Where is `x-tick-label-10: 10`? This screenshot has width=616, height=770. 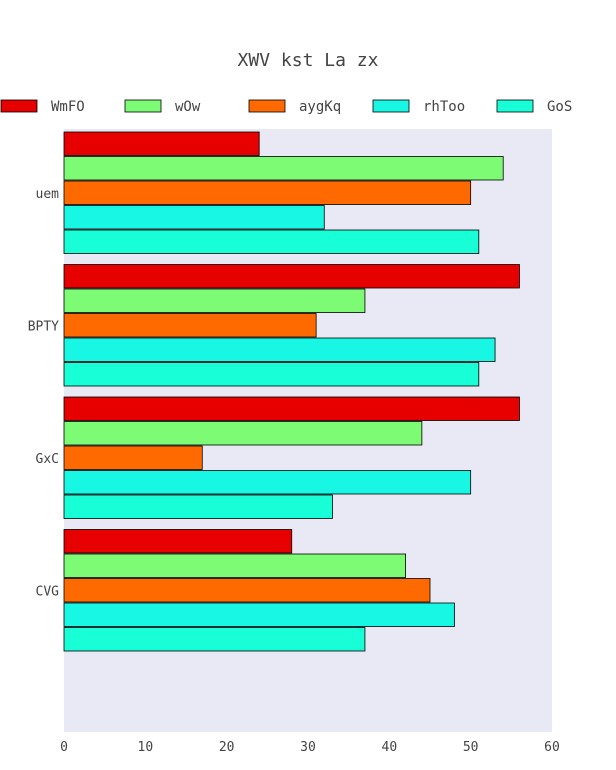
x-tick-label-10: 10 is located at coordinates (146, 747).